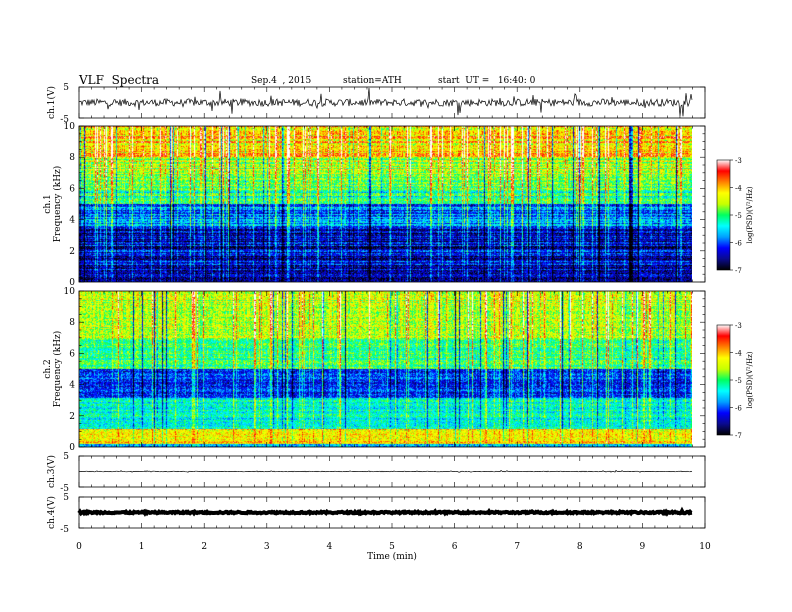 The width and height of the screenshot is (792, 612). I want to click on start-time-label: start UT = 16:40: 0, so click(487, 81).